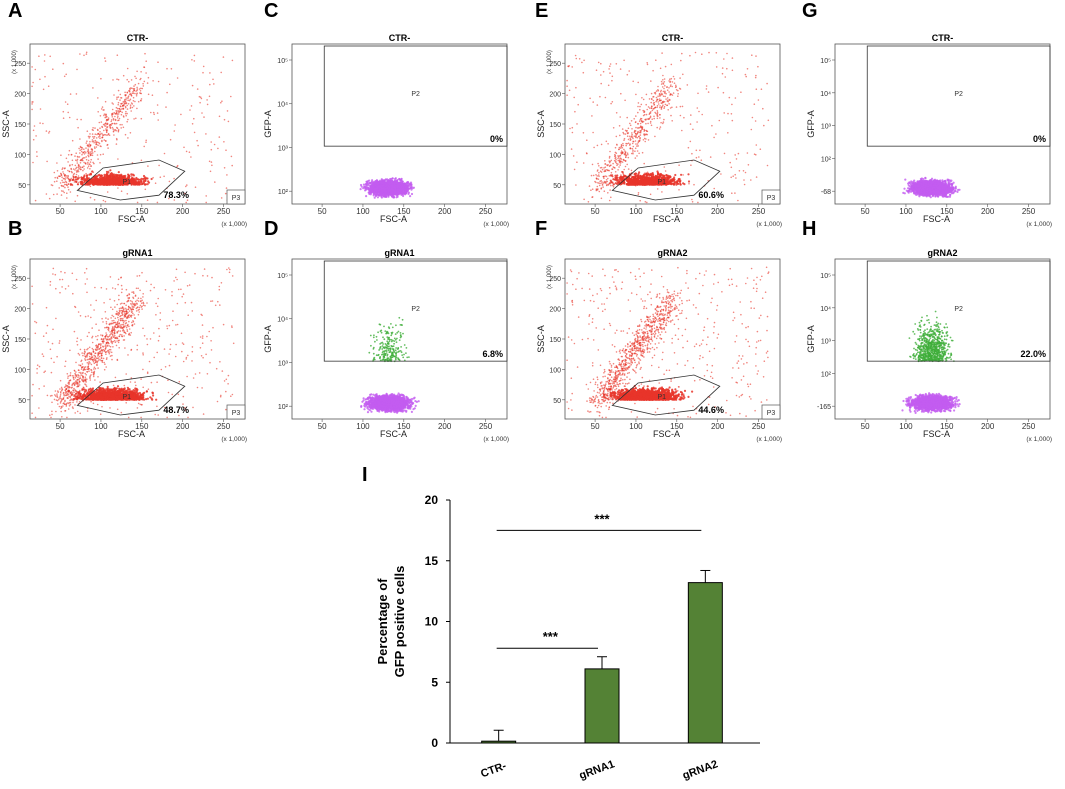 The width and height of the screenshot is (1065, 789). I want to click on x-axis-label: FSC-A, so click(131, 219).